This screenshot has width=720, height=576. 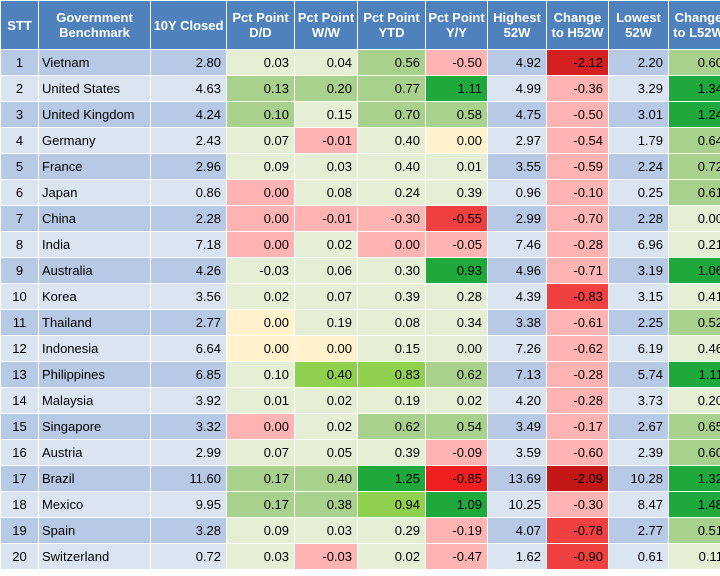 I want to click on cell-stt: 7, so click(x=19, y=218).